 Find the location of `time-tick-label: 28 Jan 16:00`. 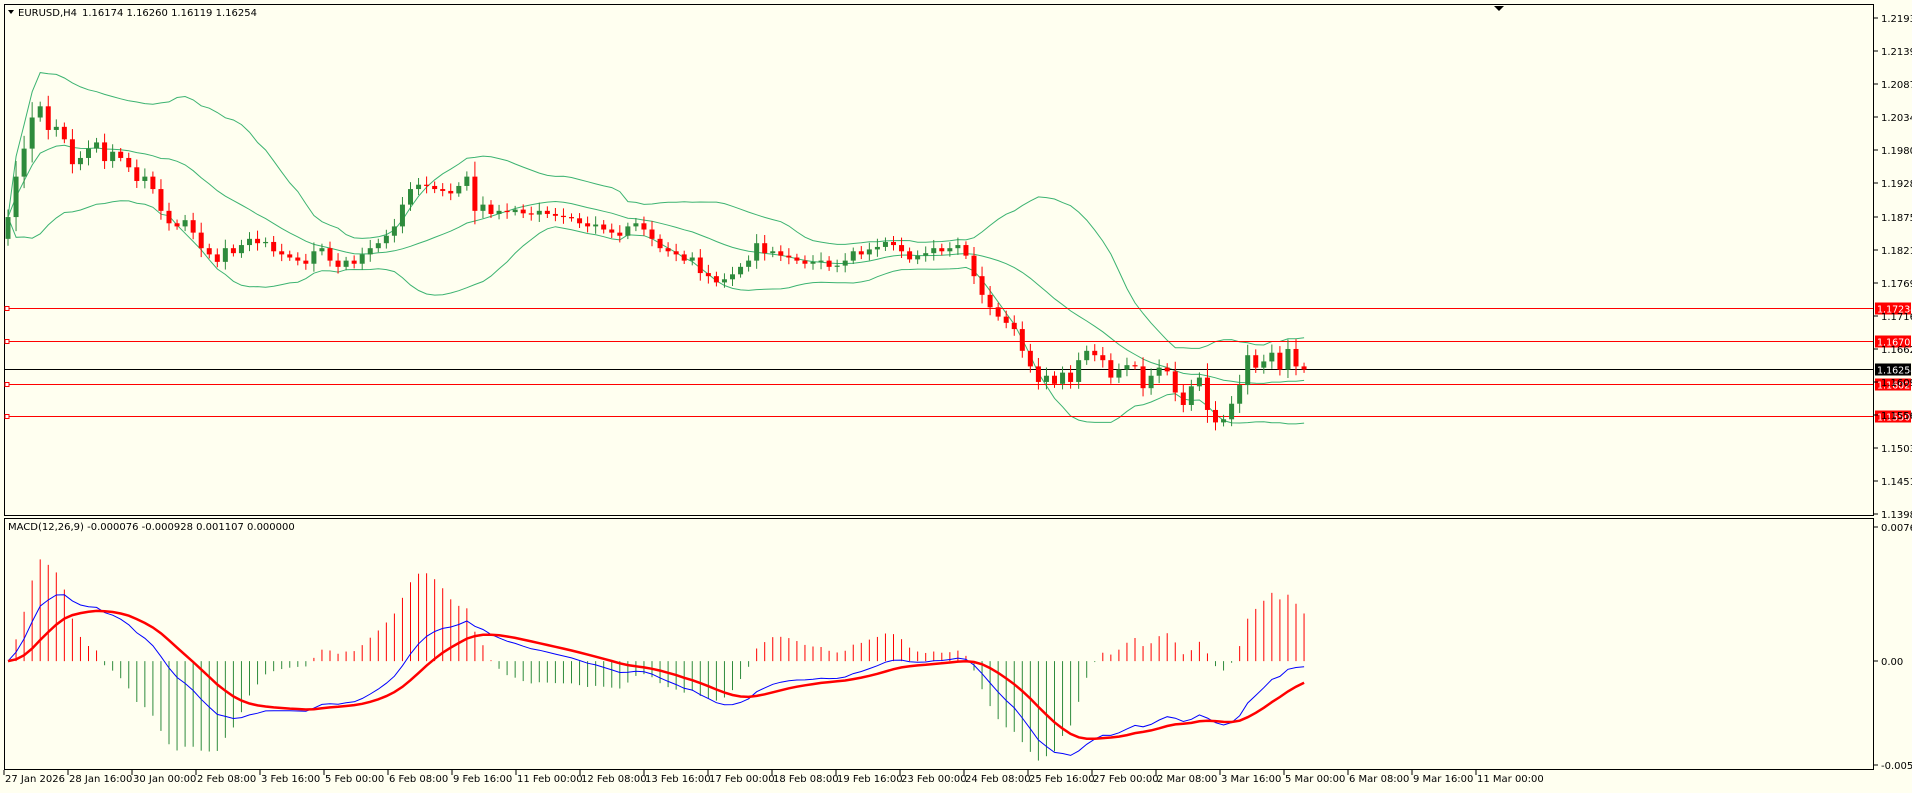

time-tick-label: 28 Jan 16:00 is located at coordinates (100, 779).